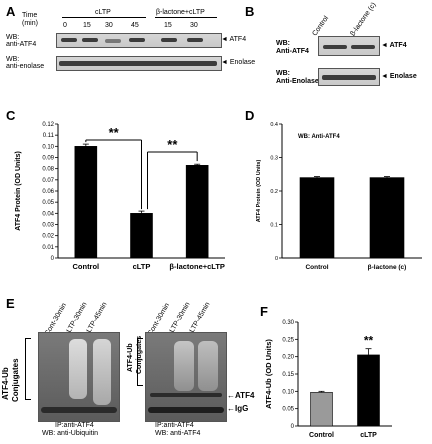  Describe the element at coordinates (48, 181) in the screenshot. I see `y-tick-label: 0.07` at that location.